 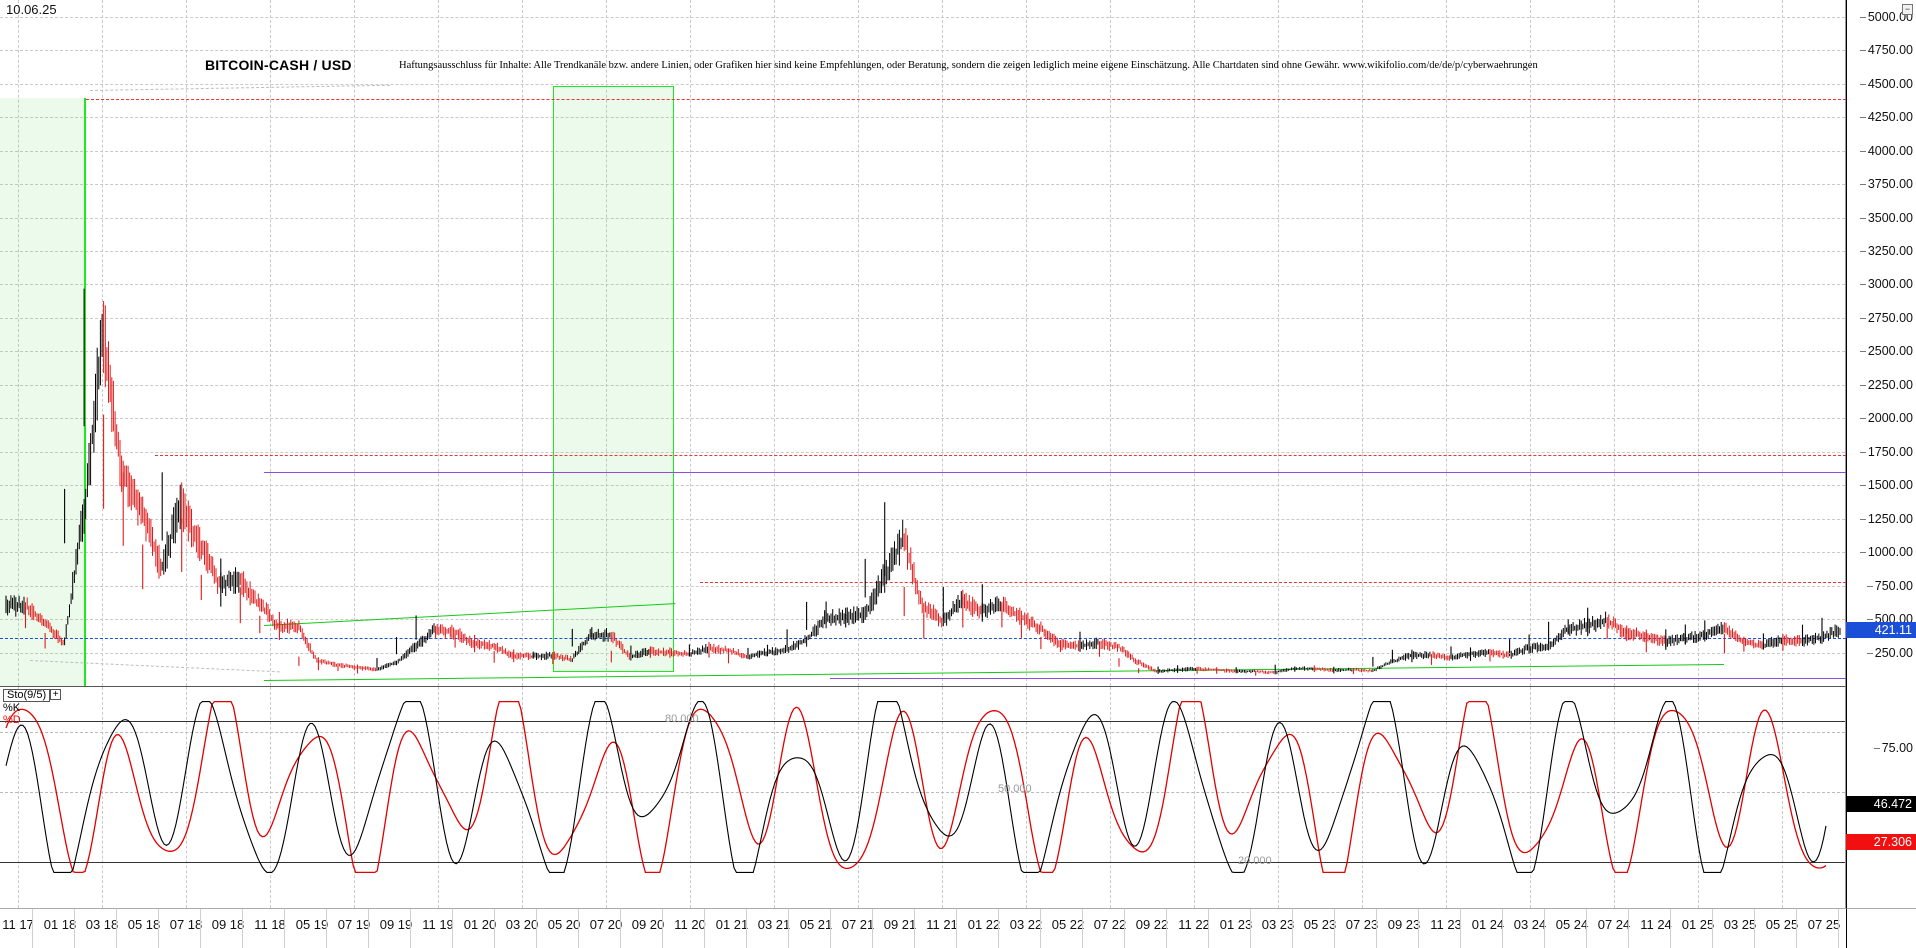 What do you see at coordinates (564, 924) in the screenshot?
I see `time-tick: 05 20` at bounding box center [564, 924].